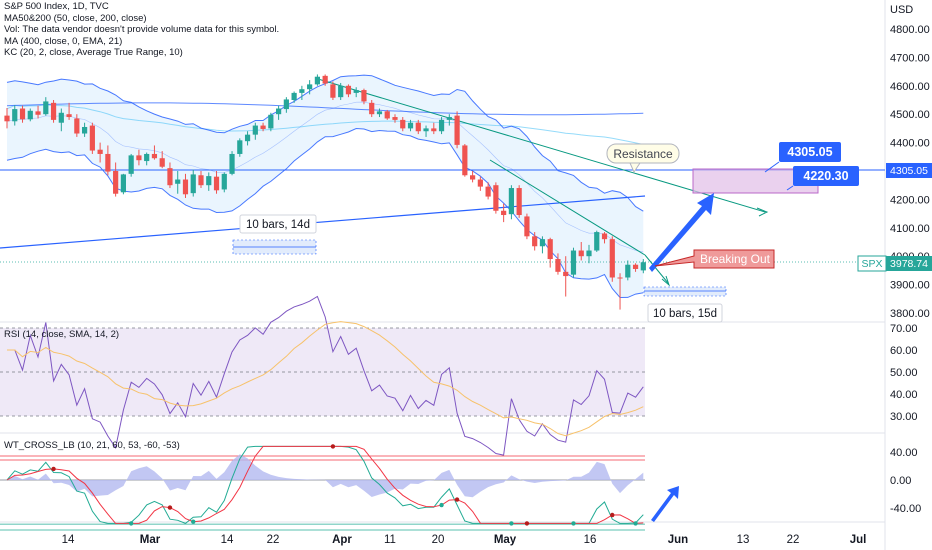 The height and width of the screenshot is (550, 932). Describe the element at coordinates (505, 540) in the screenshot. I see `date-tick-label: May` at that location.